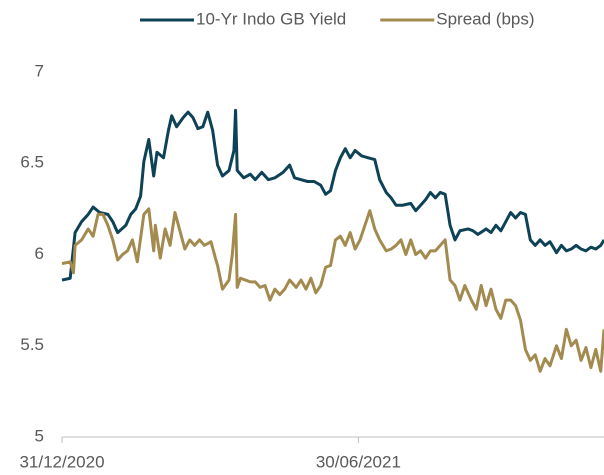 Image resolution: width=604 pixels, height=475 pixels. I want to click on y-tick-label: 6, so click(39, 253).